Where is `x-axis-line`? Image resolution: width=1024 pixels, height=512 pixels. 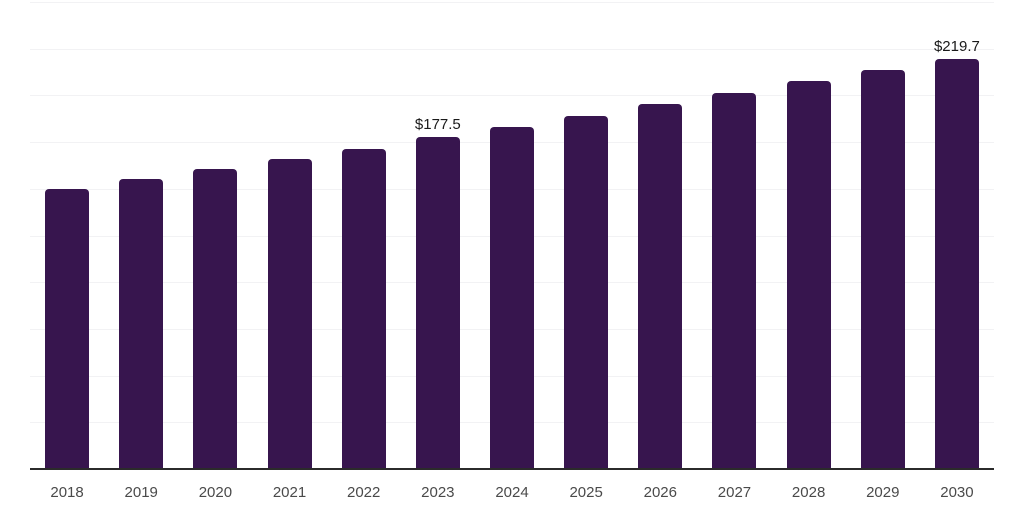
x-axis-line is located at coordinates (512, 469).